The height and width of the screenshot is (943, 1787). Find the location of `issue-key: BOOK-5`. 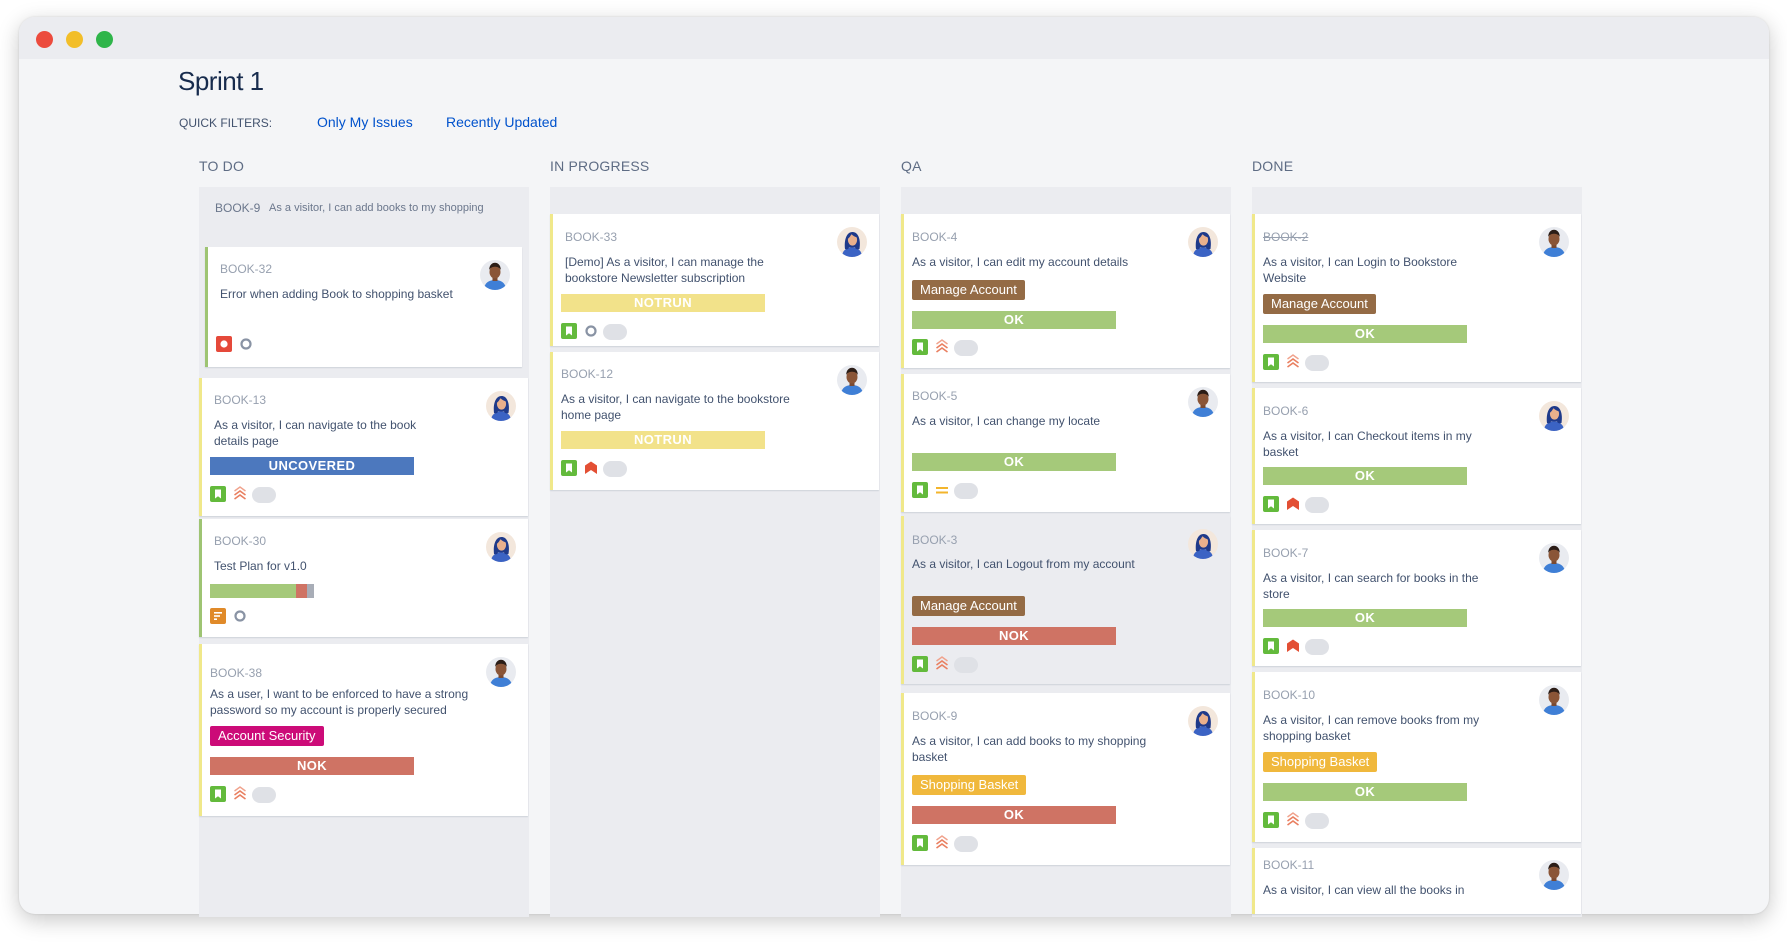

issue-key: BOOK-5 is located at coordinates (935, 396).